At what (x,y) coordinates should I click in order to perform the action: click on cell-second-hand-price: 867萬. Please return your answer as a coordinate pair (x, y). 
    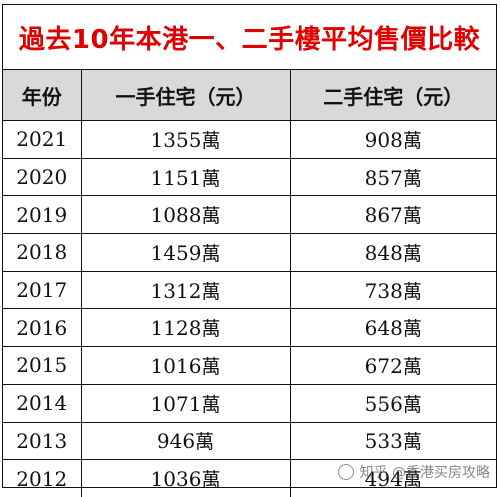
    Looking at the image, I should click on (393, 215).